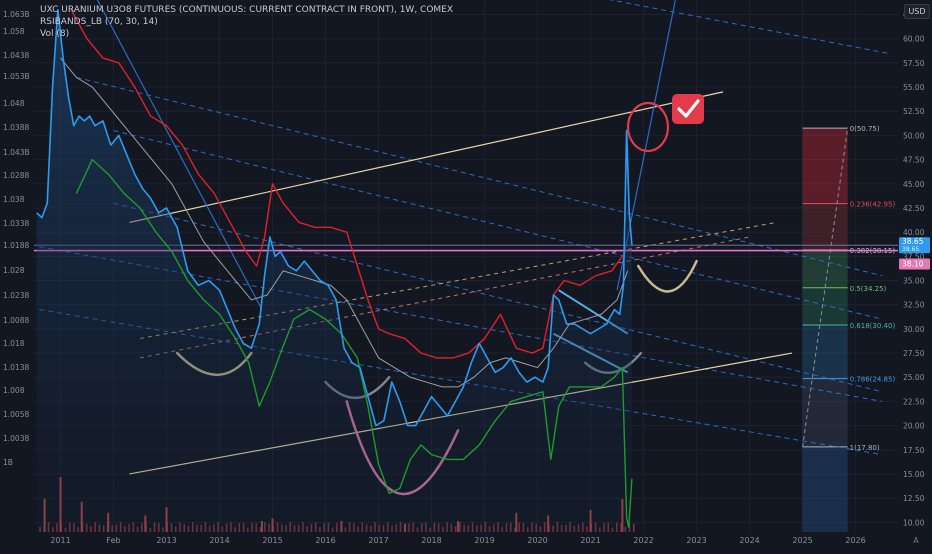 The image size is (932, 554). I want to click on left-axis-label: 1.063B, so click(16, 14).